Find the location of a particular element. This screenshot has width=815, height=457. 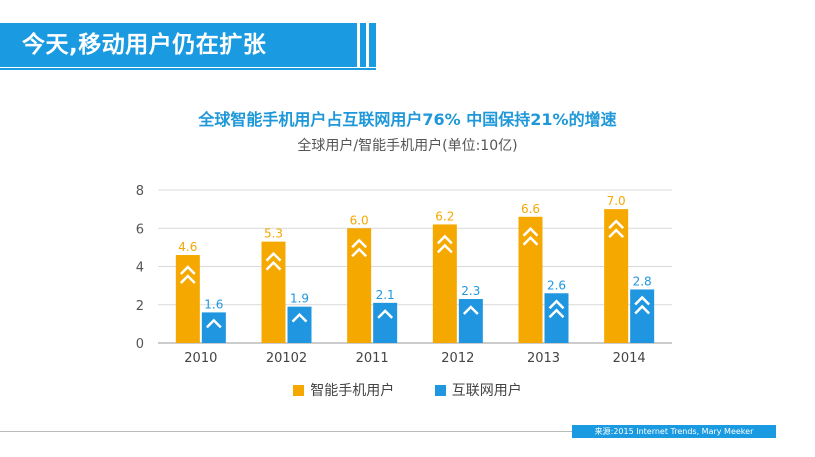

page-title: 今天,移动用户仍在扩张 is located at coordinates (144, 45).